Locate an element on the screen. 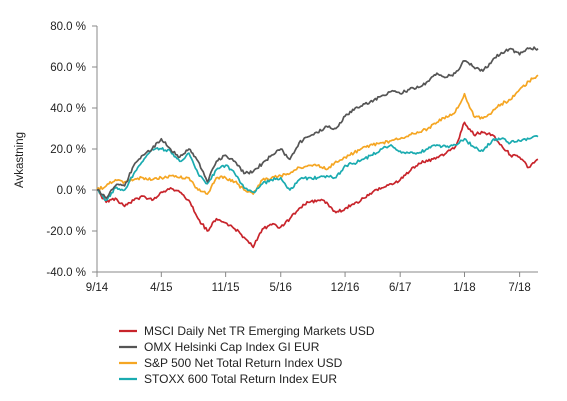 This screenshot has width=567, height=401. x-axis: 9/14 4/15 11/15 5/16 12/16 6/17 1/18 7/18 is located at coordinates (308, 283).